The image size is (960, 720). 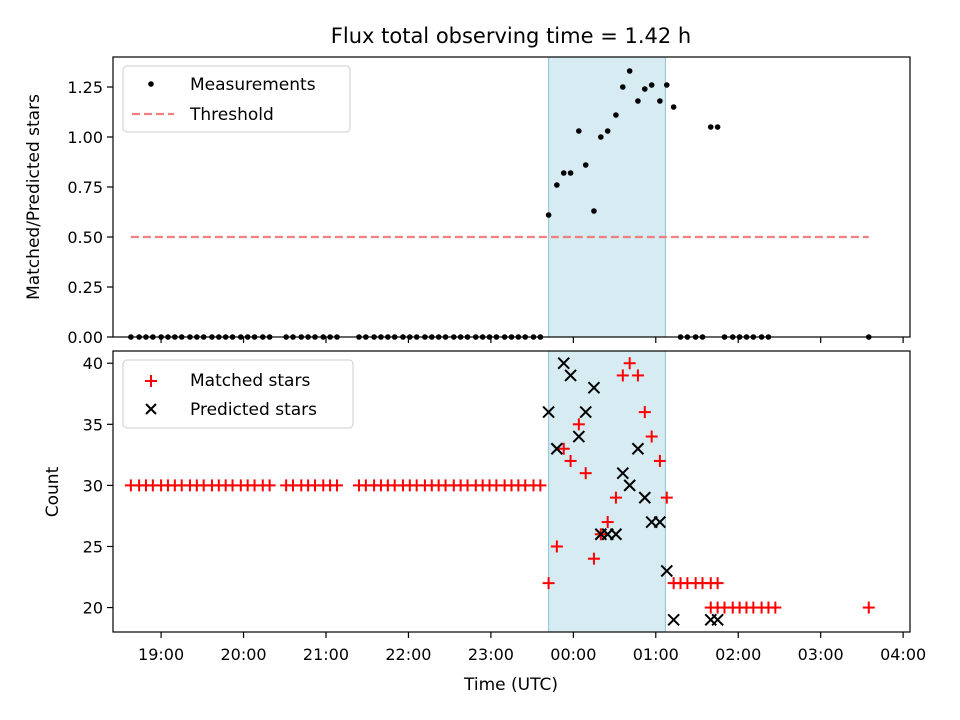 What do you see at coordinates (85, 137) in the screenshot?
I see `y-tick-label: 1.00` at bounding box center [85, 137].